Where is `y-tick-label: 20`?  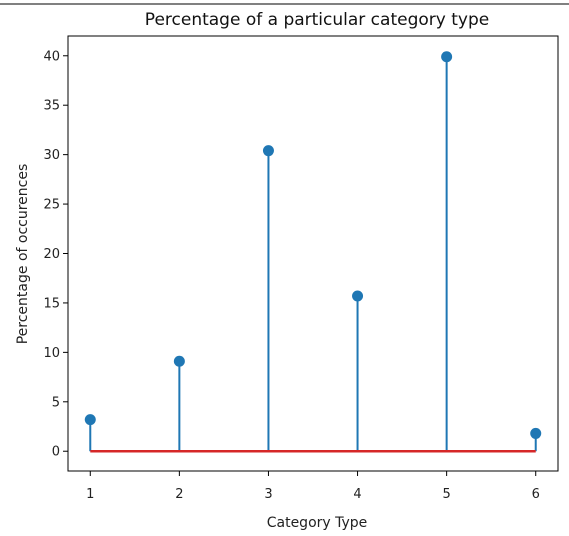
y-tick-label: 20 is located at coordinates (51, 254).